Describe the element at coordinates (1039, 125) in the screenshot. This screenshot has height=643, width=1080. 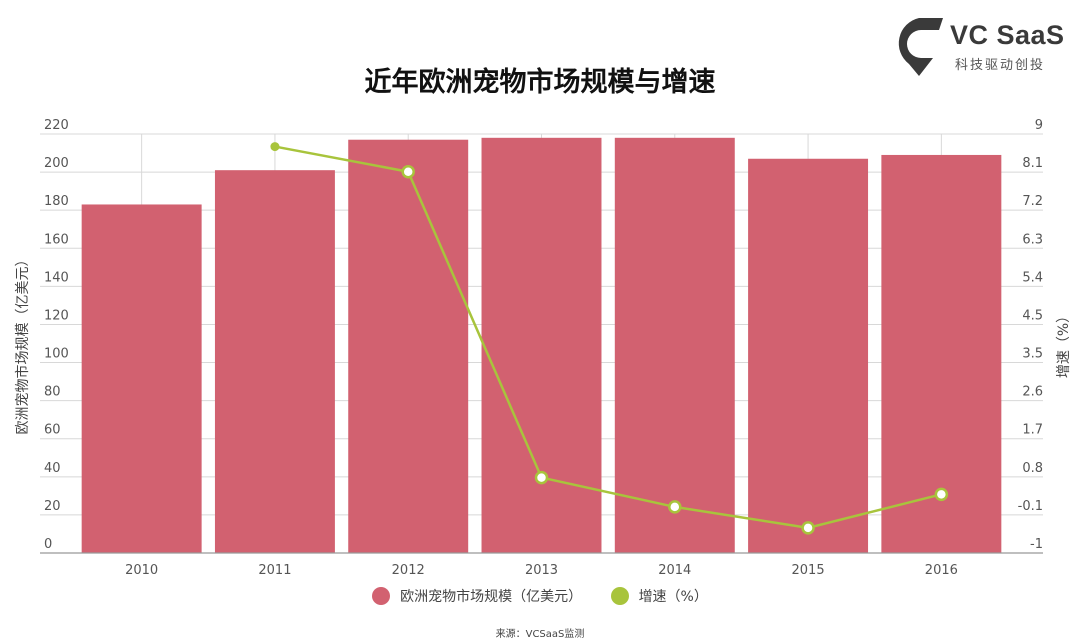
I see `y2-tick-label: 9` at that location.